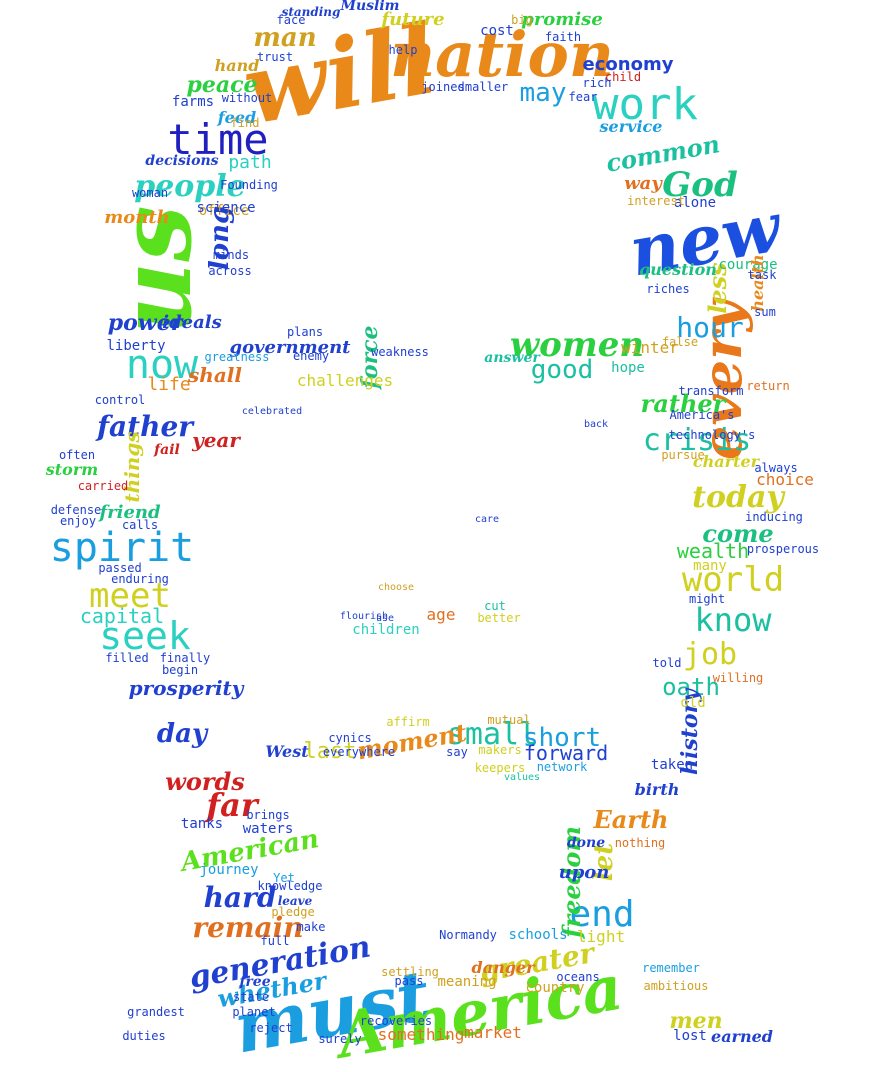 The height and width of the screenshot is (1072, 873). What do you see at coordinates (712, 435) in the screenshot?
I see `cloud-word: technology's` at bounding box center [712, 435].